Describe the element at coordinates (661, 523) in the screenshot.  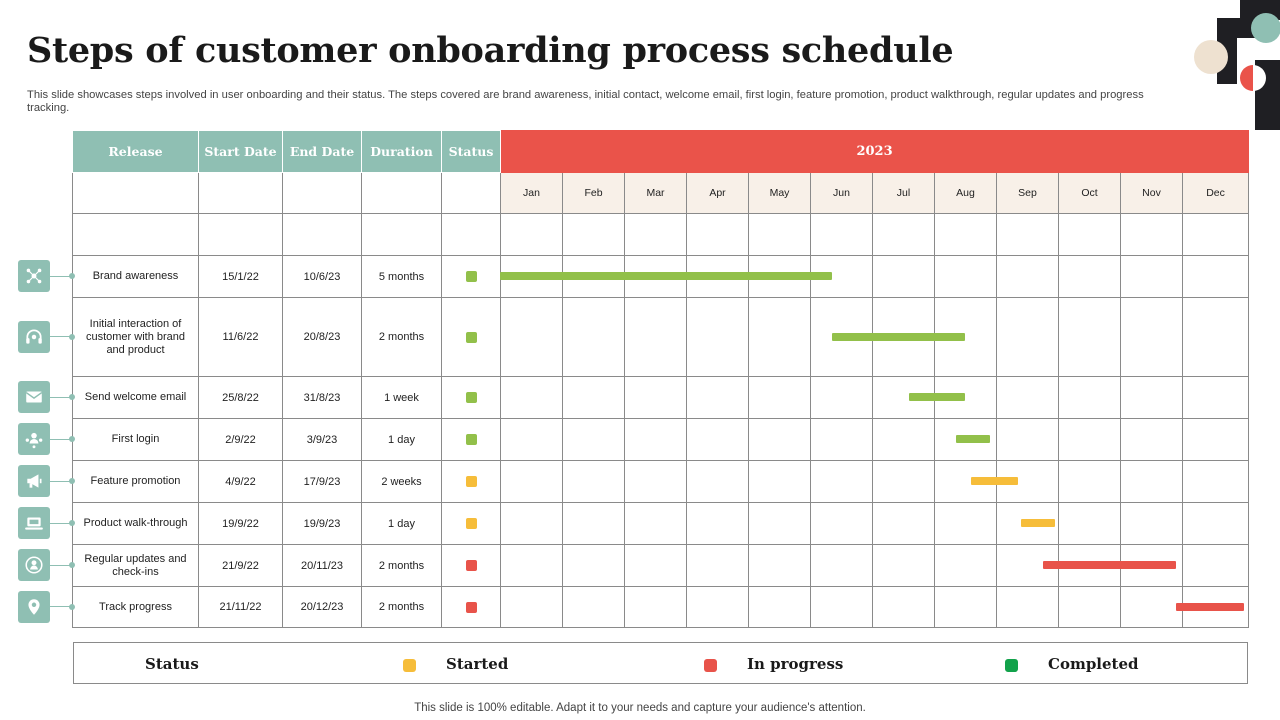
I see `task-row: Product walk-through 19/9/22 19/9/23 1 day` at that location.